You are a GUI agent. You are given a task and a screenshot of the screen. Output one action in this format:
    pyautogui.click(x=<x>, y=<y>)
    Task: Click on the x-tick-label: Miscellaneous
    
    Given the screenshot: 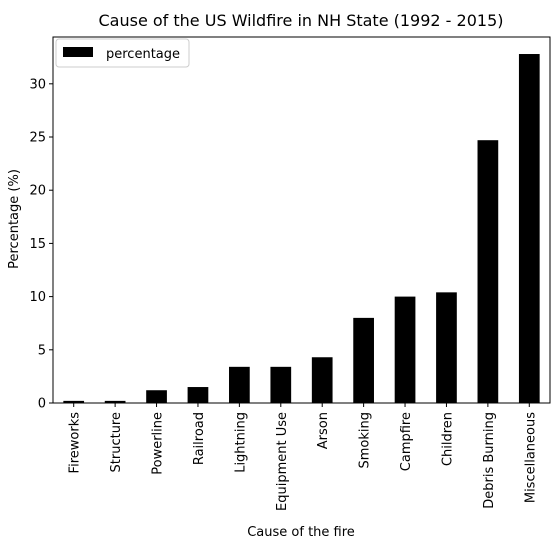 What is the action you would take?
    pyautogui.click(x=530, y=457)
    